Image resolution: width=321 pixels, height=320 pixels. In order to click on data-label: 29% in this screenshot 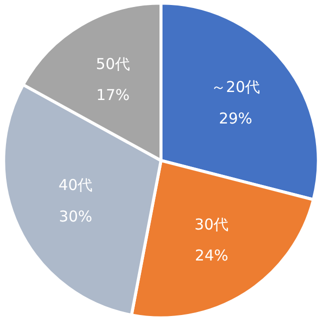, I will do `click(235, 119)`.